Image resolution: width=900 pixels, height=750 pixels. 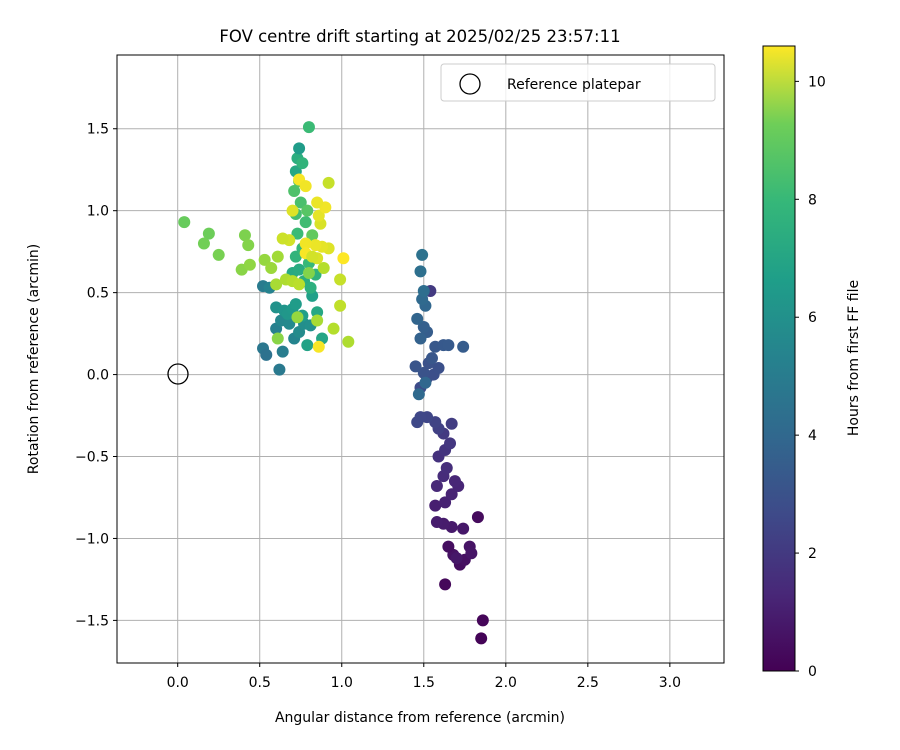 What do you see at coordinates (810, 377) in the screenshot?
I see `colorbar-ticks: 0 2 4 6 8 10` at bounding box center [810, 377].